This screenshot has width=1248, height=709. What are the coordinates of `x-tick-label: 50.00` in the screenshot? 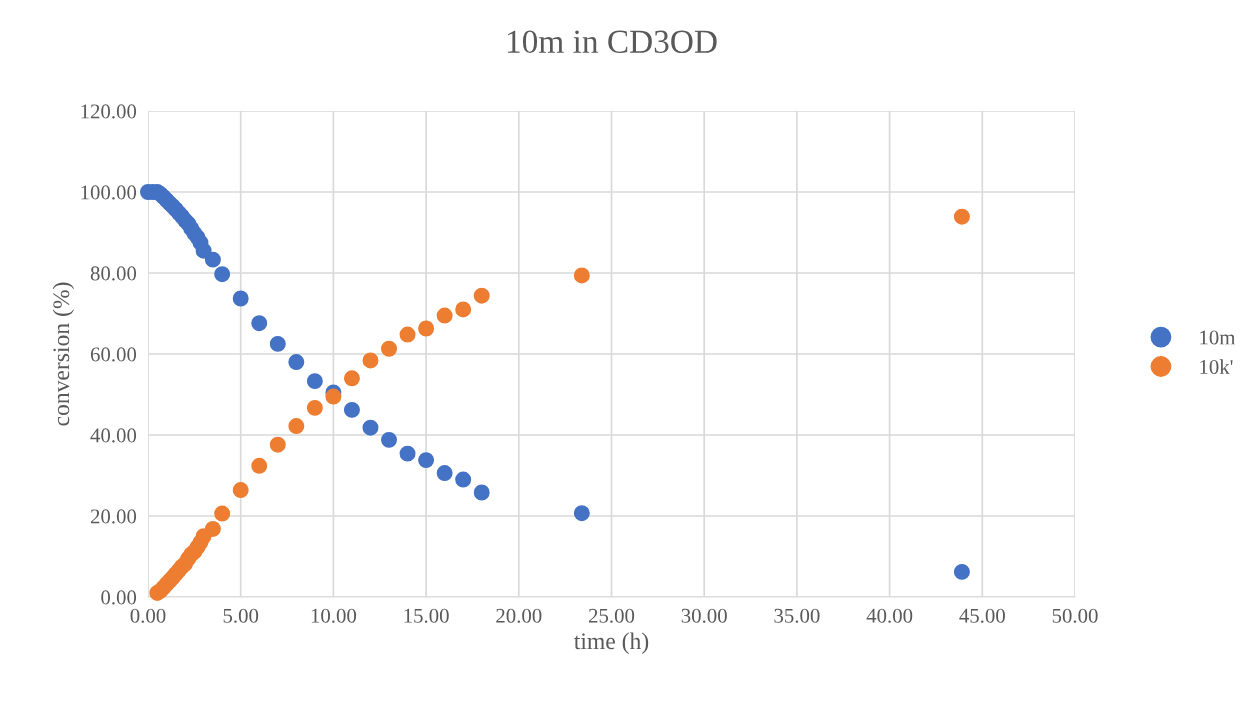 It's located at (1075, 615).